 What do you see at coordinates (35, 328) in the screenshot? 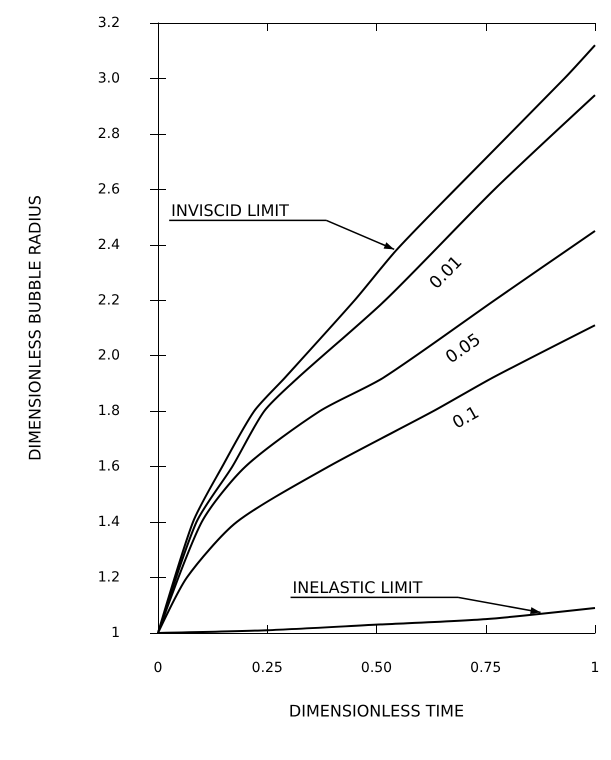
I see `y-axis-title: DIMENSIONLESS BUBBLE RADIUS` at bounding box center [35, 328].